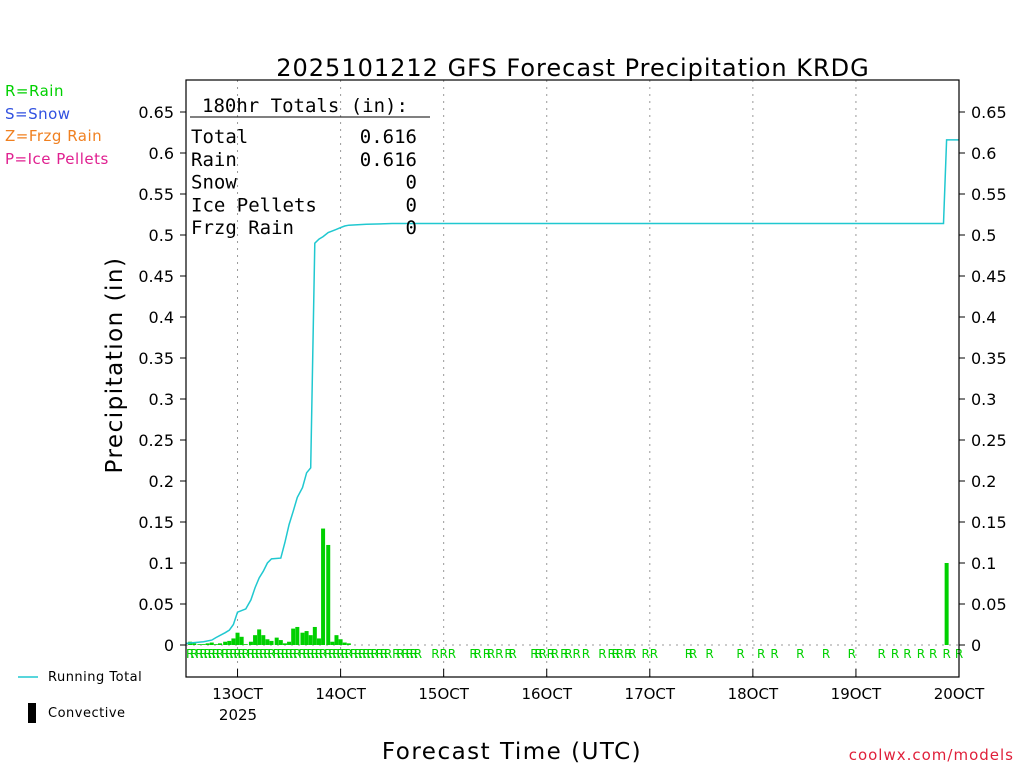  What do you see at coordinates (598, 686) in the screenshot?
I see `x-axis: 13OCT 14OCT 15OCT 16OCT 17OCT 18OCT 19OCT 20OCT` at bounding box center [598, 686].